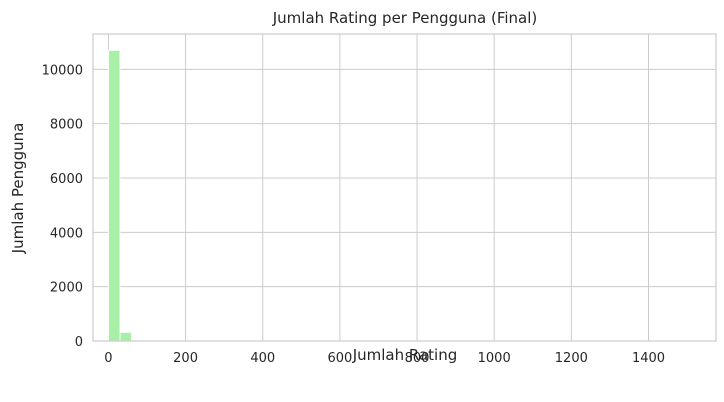 The width and height of the screenshot is (724, 402). Describe the element at coordinates (62, 206) in the screenshot. I see `y-axis-ticks: 0 2000 4000 6000 8000 10000` at that location.